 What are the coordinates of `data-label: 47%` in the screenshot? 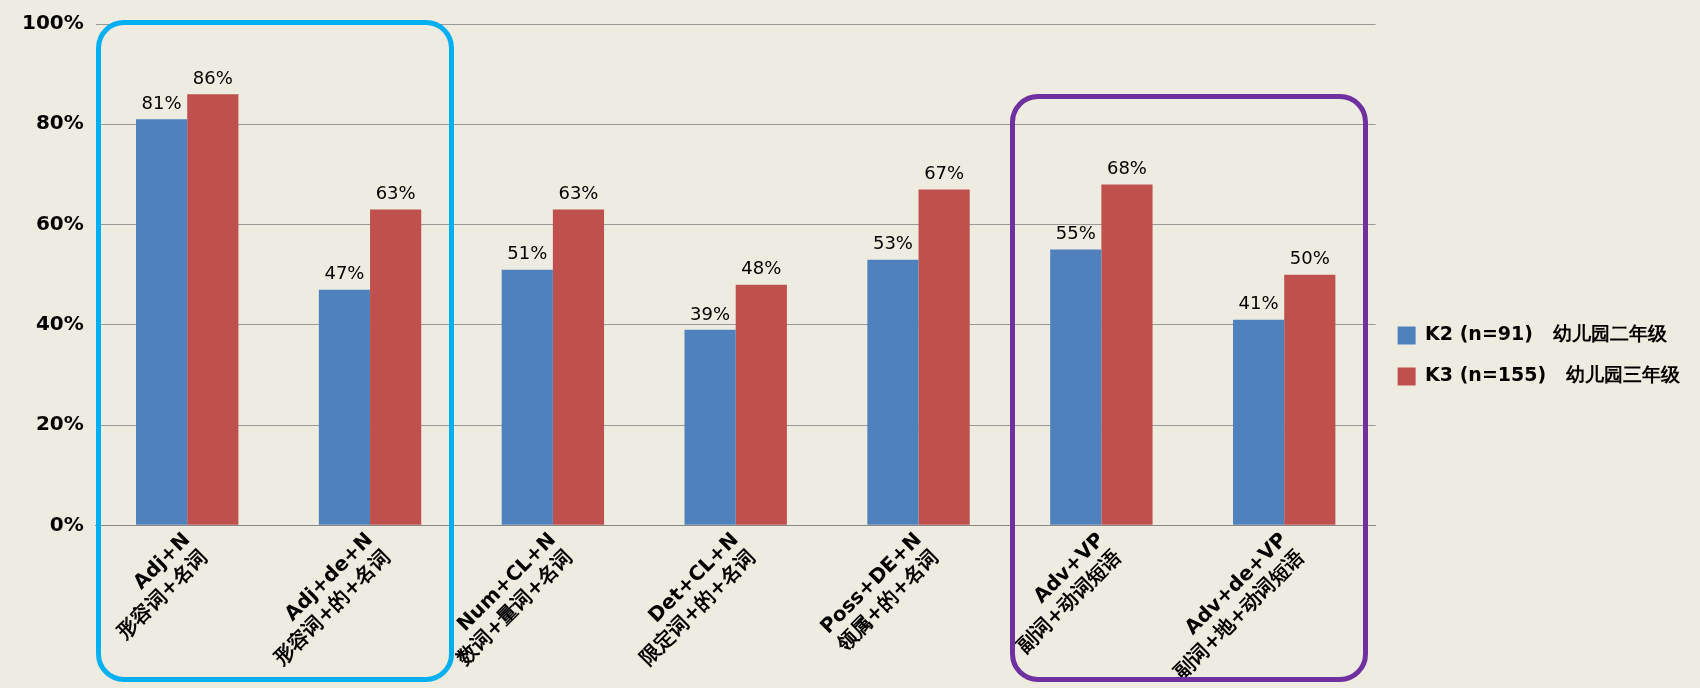 It's located at (344, 273).